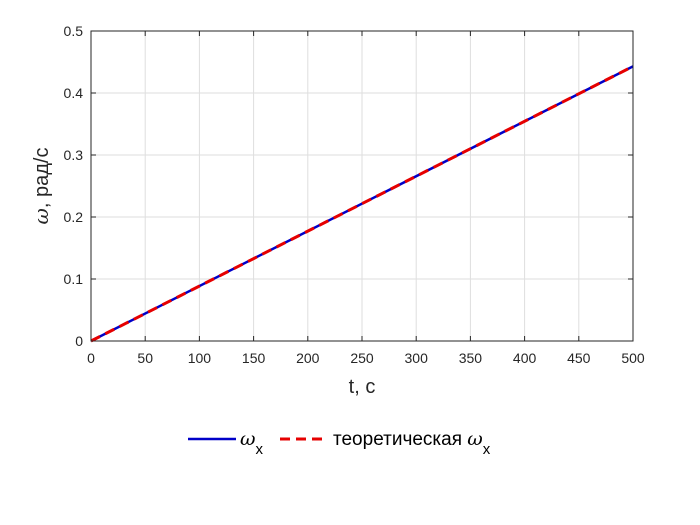  Describe the element at coordinates (412, 443) in the screenshot. I see `legend-label-theoretical-omega-x: теоретическая ωx` at that location.